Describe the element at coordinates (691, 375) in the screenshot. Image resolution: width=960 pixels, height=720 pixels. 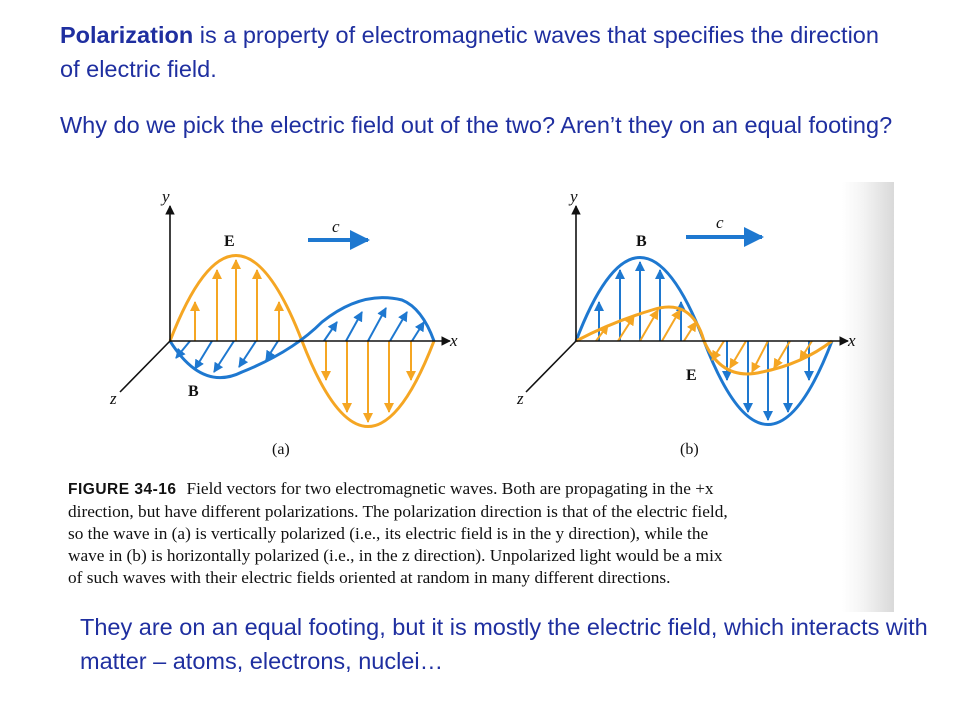
I see `panel-b-e-label: E` at that location.